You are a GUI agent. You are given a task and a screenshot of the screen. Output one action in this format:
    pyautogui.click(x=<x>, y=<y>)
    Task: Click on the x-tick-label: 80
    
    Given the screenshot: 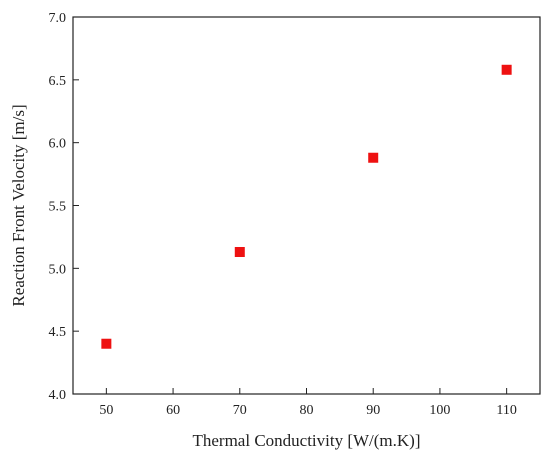 What is the action you would take?
    pyautogui.click(x=307, y=410)
    